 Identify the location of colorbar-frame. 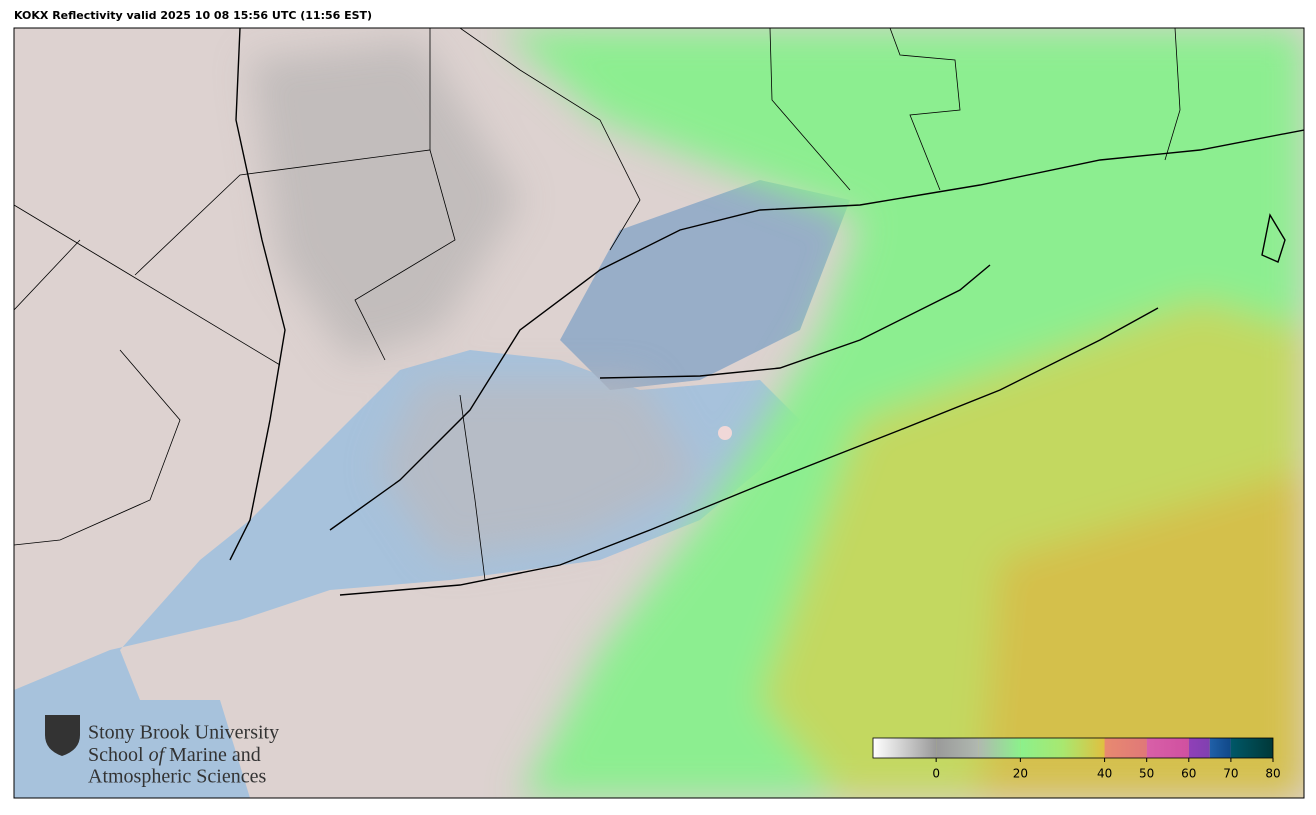
(1073, 748).